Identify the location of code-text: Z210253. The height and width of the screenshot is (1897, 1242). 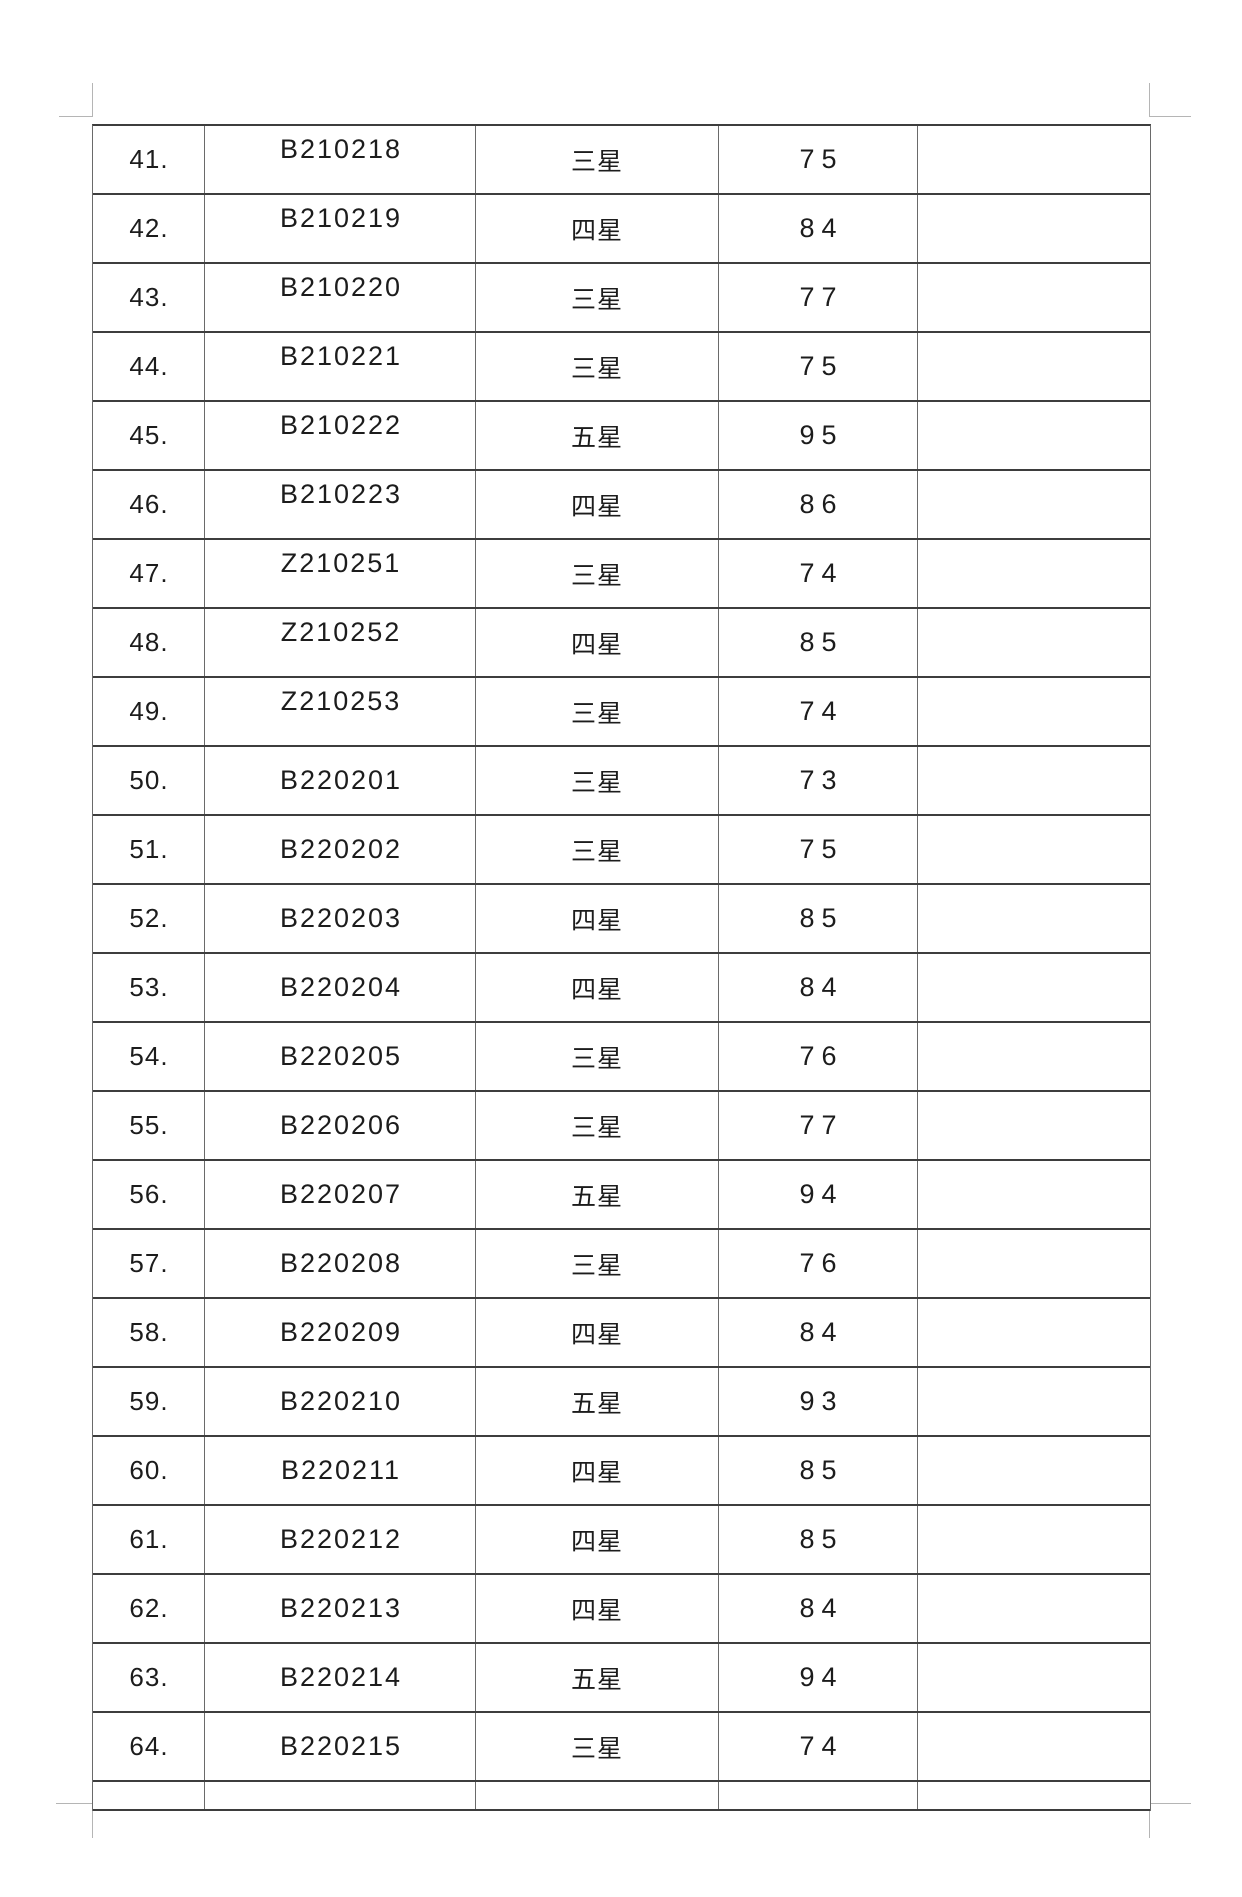
(341, 701).